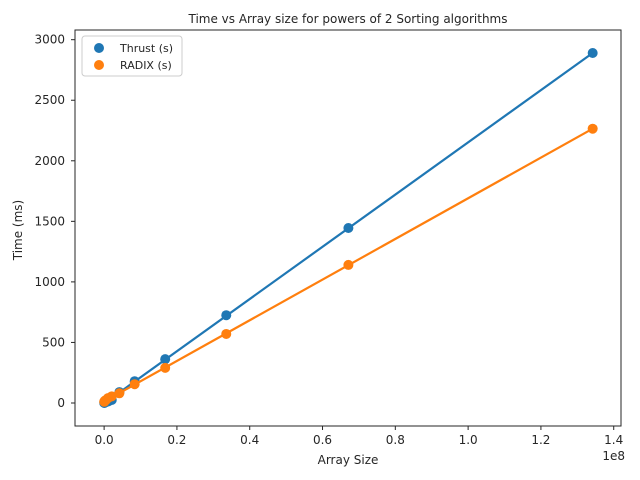 This screenshot has width=640, height=480. What do you see at coordinates (146, 48) in the screenshot?
I see `legend-label: Thrust (s)` at bounding box center [146, 48].